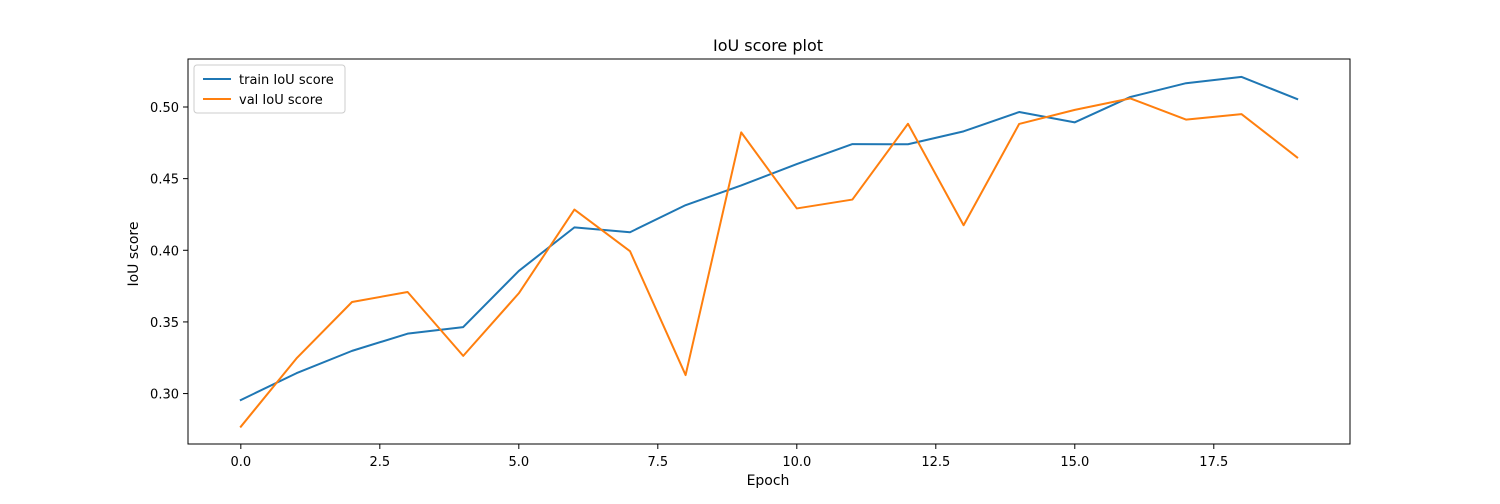  What do you see at coordinates (281, 100) in the screenshot?
I see `legend-label-1: val IoU score` at bounding box center [281, 100].